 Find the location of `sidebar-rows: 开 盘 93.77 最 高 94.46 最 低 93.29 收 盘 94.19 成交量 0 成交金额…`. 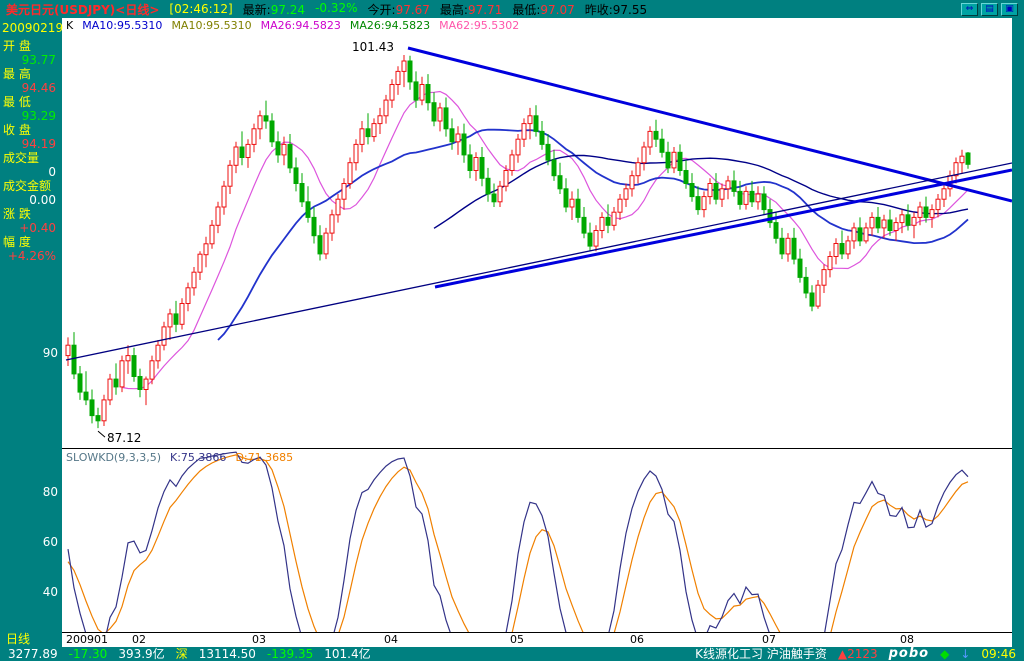

sidebar-rows: 开 盘 93.77 最 高 94.46 最 低 93.29 收 盘 94.19 成交量 0 成交金额… is located at coordinates (31, 151).